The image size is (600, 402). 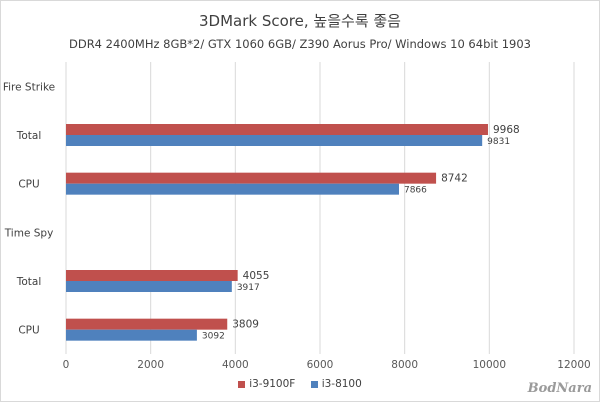 What do you see at coordinates (573, 365) in the screenshot?
I see `x-tick-label: 12000` at bounding box center [573, 365].